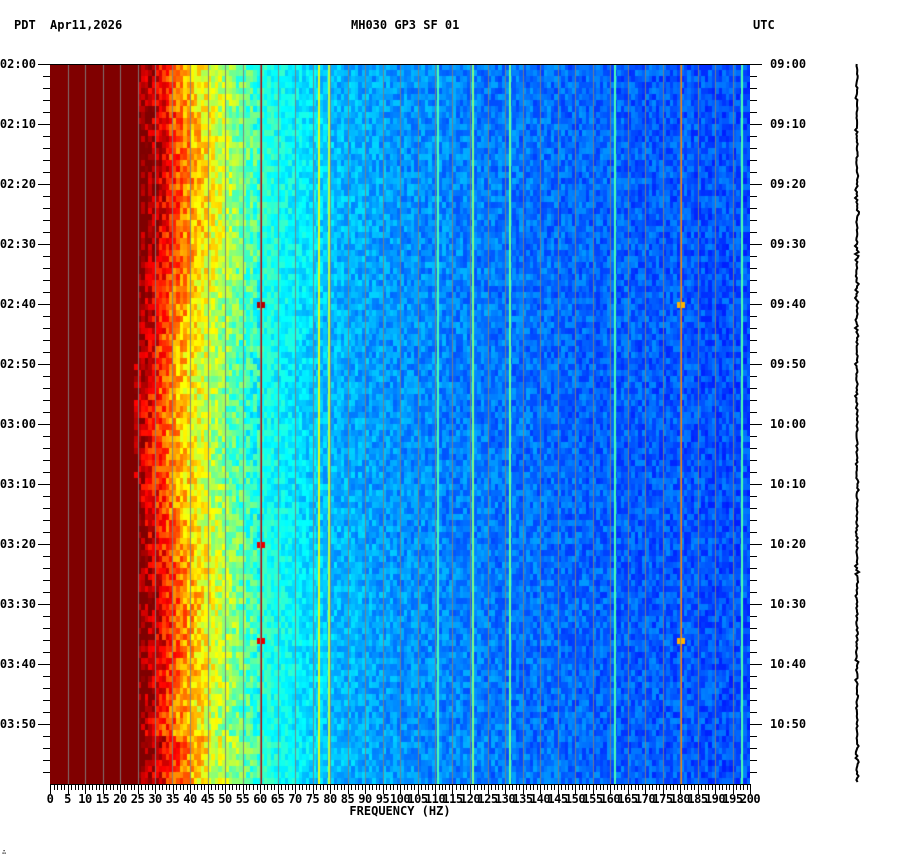 This screenshot has width=902, height=864. I want to click on utc-time-label: 10:50, so click(788, 724).